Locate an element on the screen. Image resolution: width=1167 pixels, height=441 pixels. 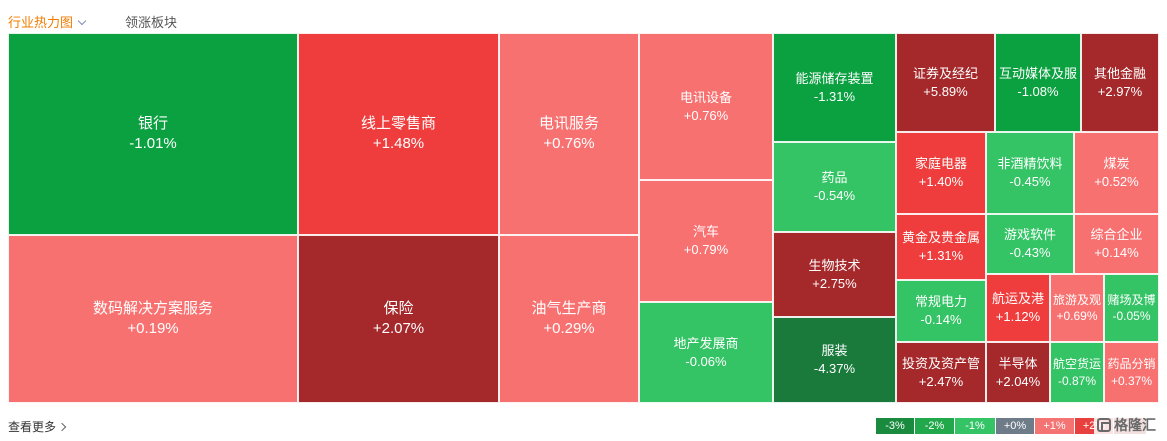
sector-tile: 数码解决方案服务 +0.19% is located at coordinates (153, 319).